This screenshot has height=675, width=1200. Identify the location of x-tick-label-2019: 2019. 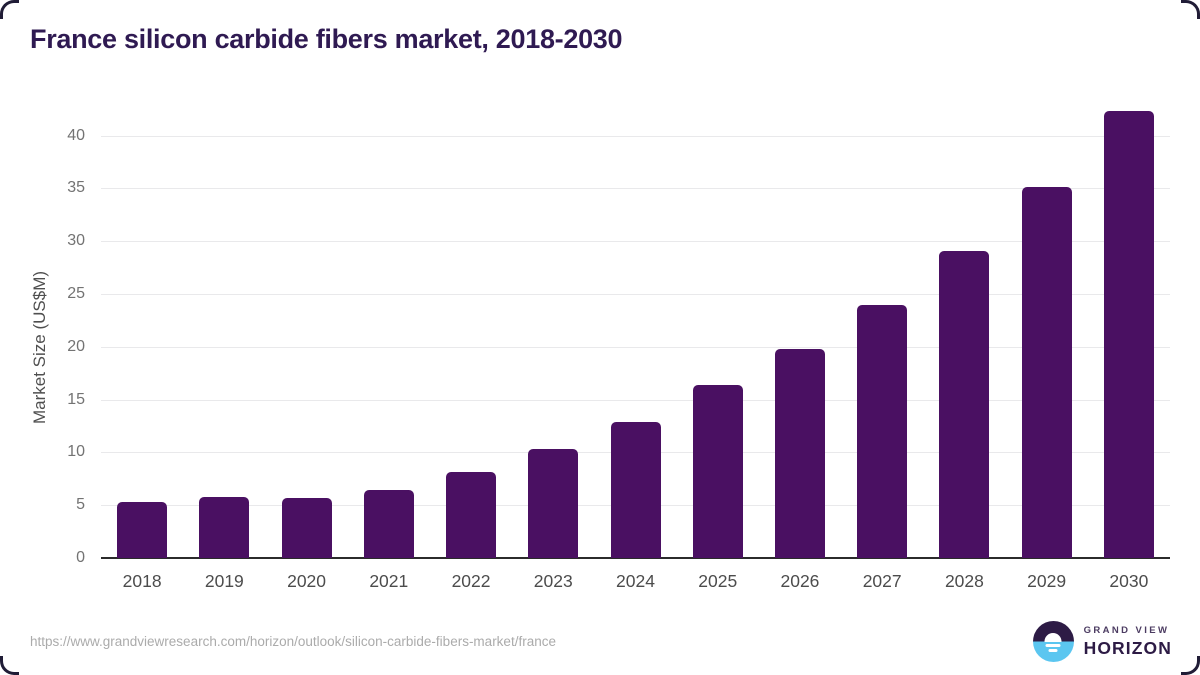
(224, 581).